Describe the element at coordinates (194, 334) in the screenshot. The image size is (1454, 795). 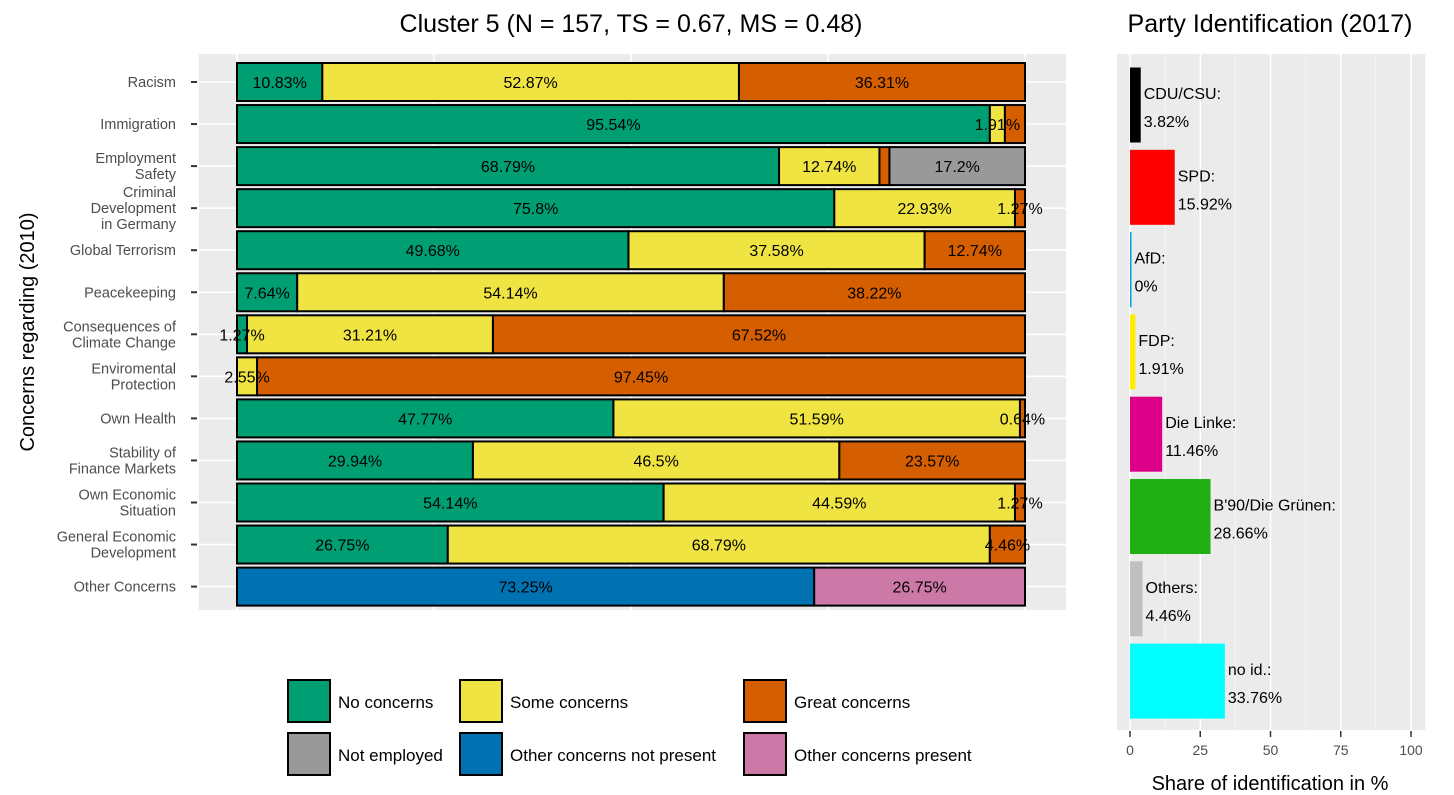
I see `concerns-category-ticks` at that location.